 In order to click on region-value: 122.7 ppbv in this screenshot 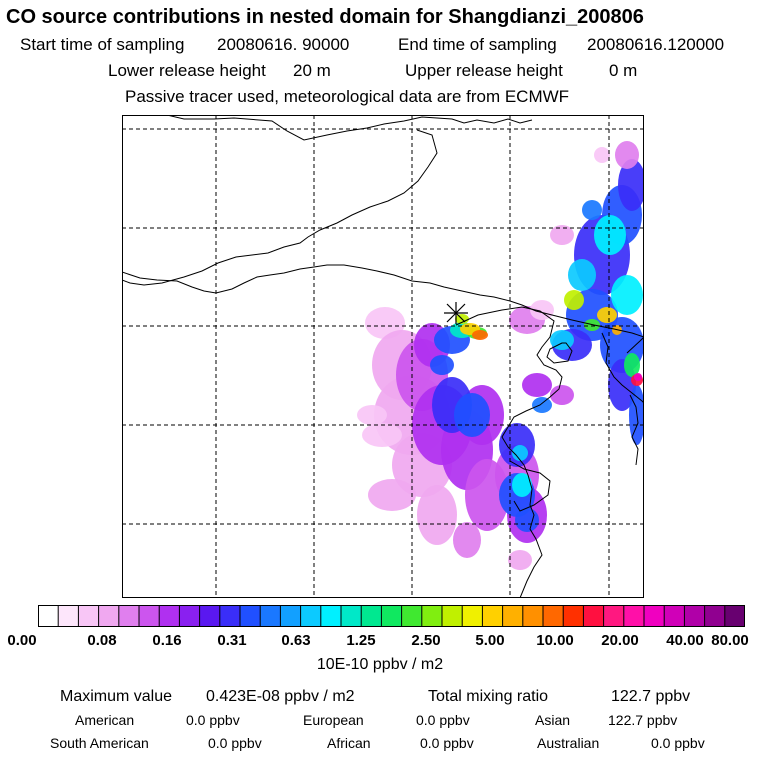, I will do `click(643, 720)`.